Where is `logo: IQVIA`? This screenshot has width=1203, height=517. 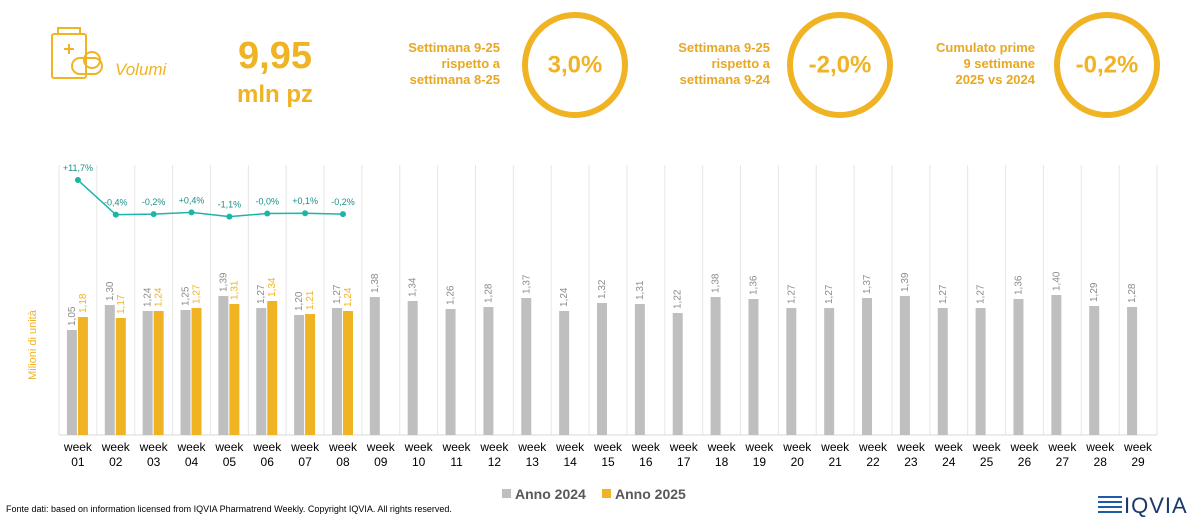
logo: IQVIA is located at coordinates (1156, 505).